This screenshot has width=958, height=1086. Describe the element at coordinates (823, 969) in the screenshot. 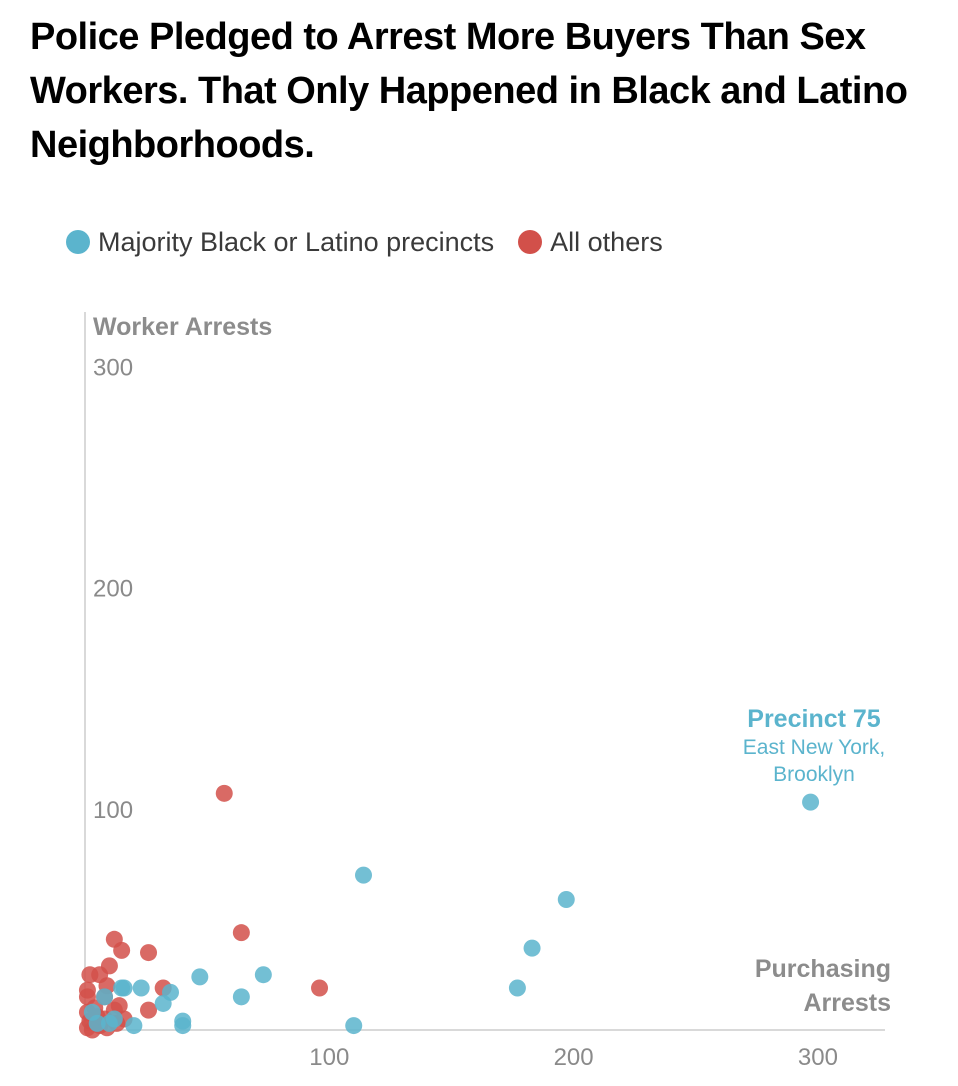

I see `x-axis-title-line-1: Purchasing` at that location.